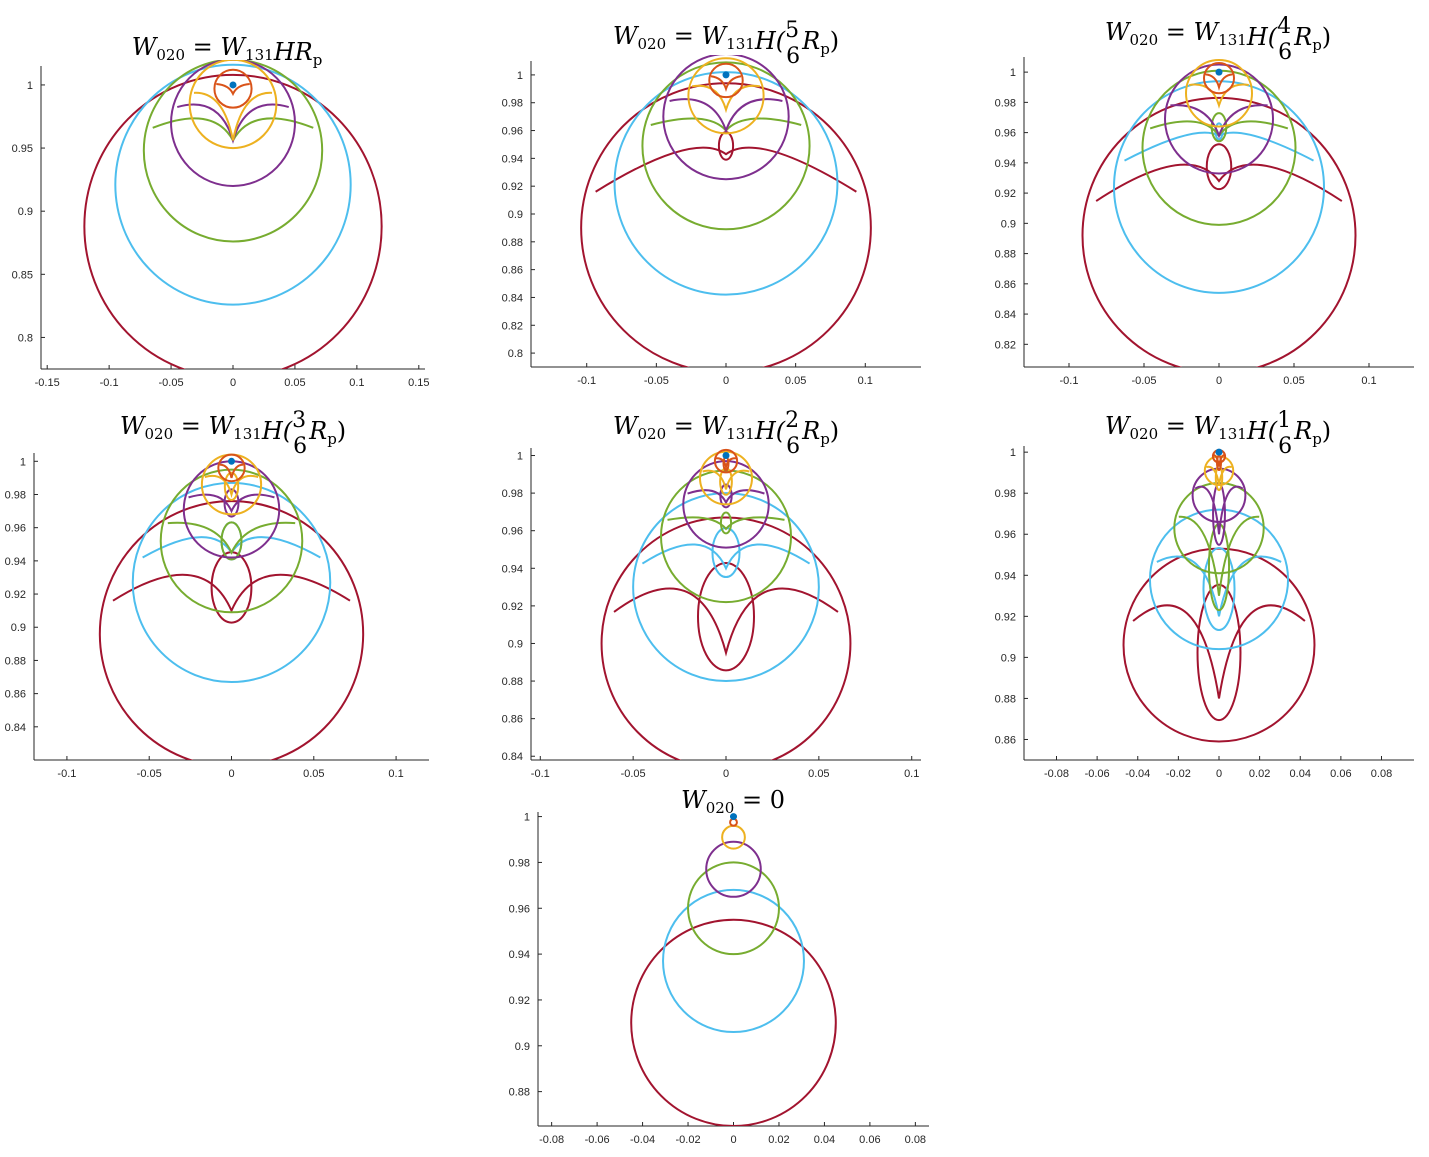 This screenshot has height=1157, width=1429. I want to click on x-tick-label: -0.02, so click(687, 1140).